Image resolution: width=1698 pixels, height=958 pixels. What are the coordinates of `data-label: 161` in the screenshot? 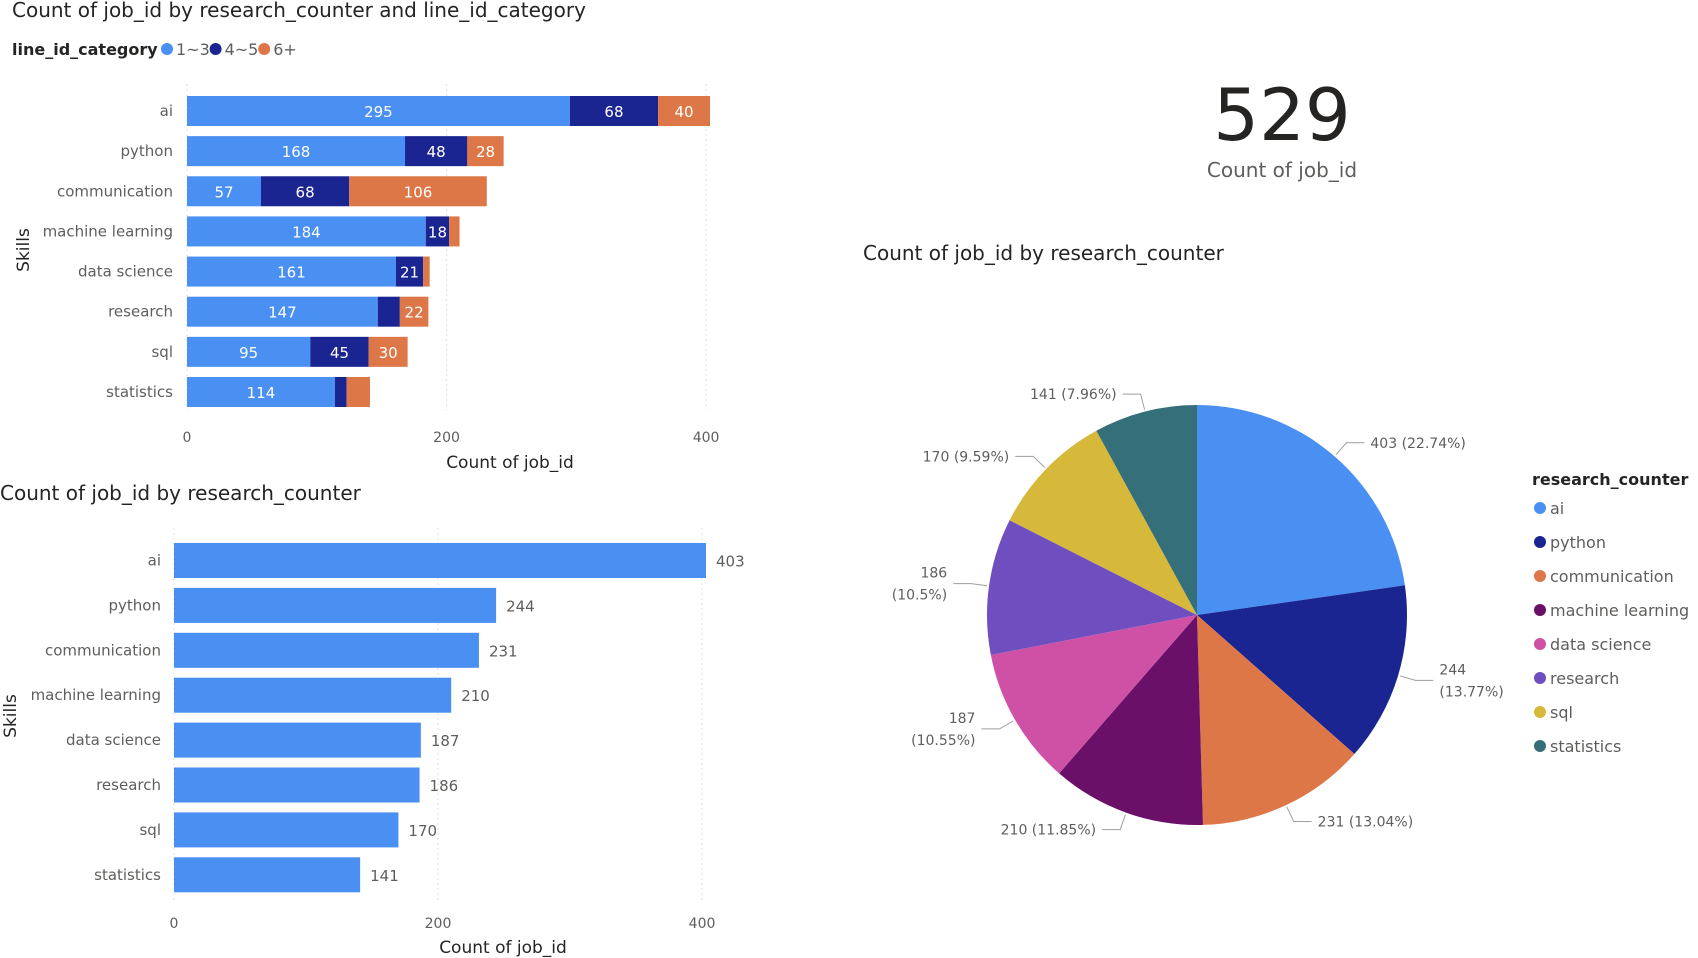 It's located at (291, 273).